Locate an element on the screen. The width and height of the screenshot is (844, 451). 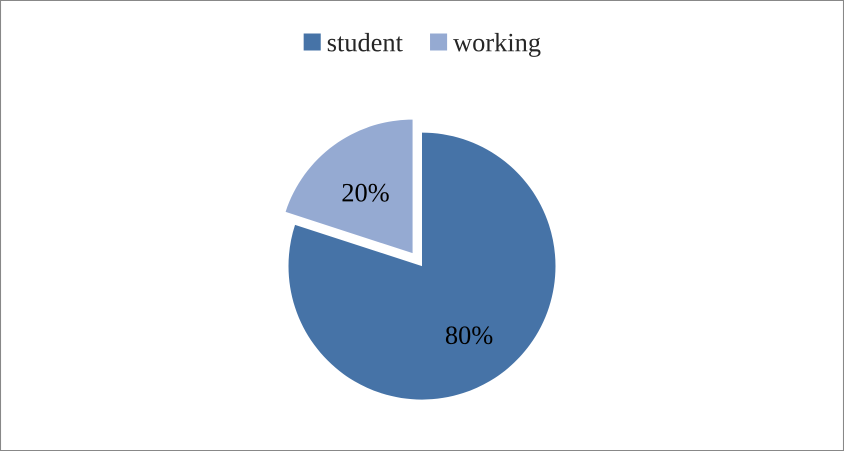
legend-label: student is located at coordinates (365, 42).